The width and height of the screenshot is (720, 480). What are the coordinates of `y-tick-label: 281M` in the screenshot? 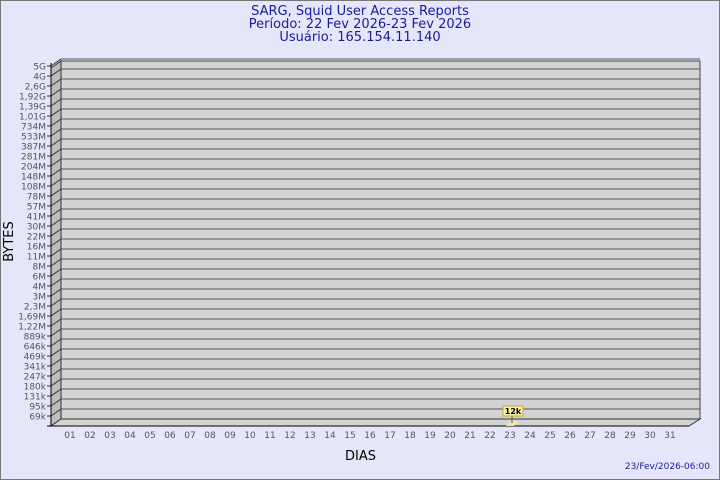 It's located at (33, 158).